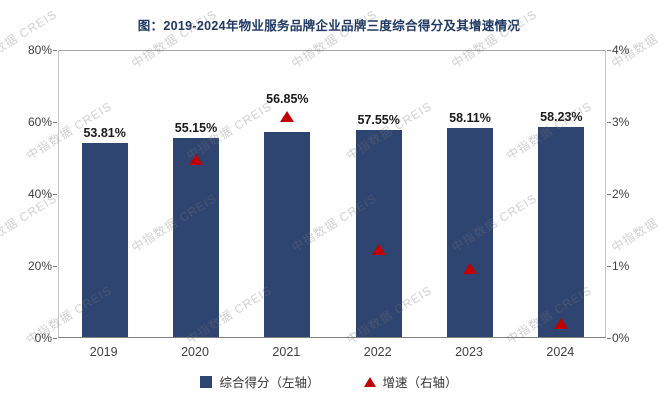  Describe the element at coordinates (43, 338) in the screenshot. I see `left-axis-tick: 0%` at that location.